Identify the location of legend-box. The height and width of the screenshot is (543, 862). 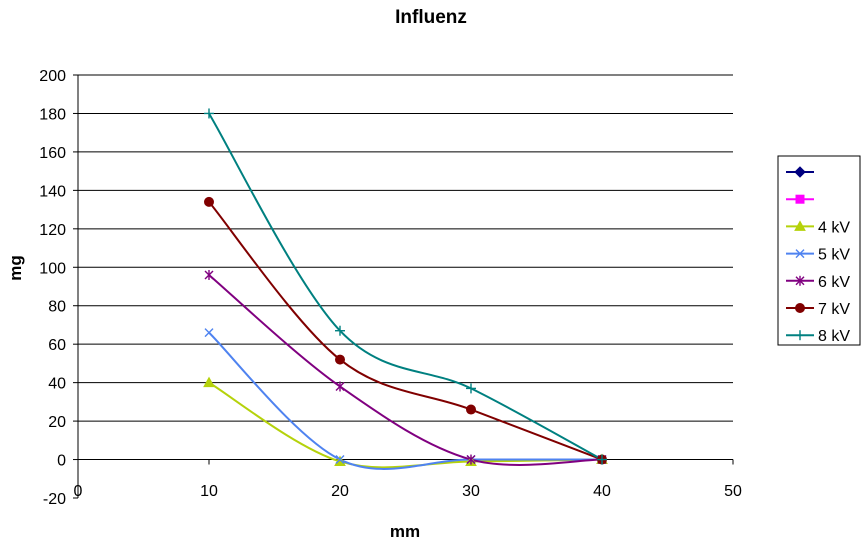
(819, 250).